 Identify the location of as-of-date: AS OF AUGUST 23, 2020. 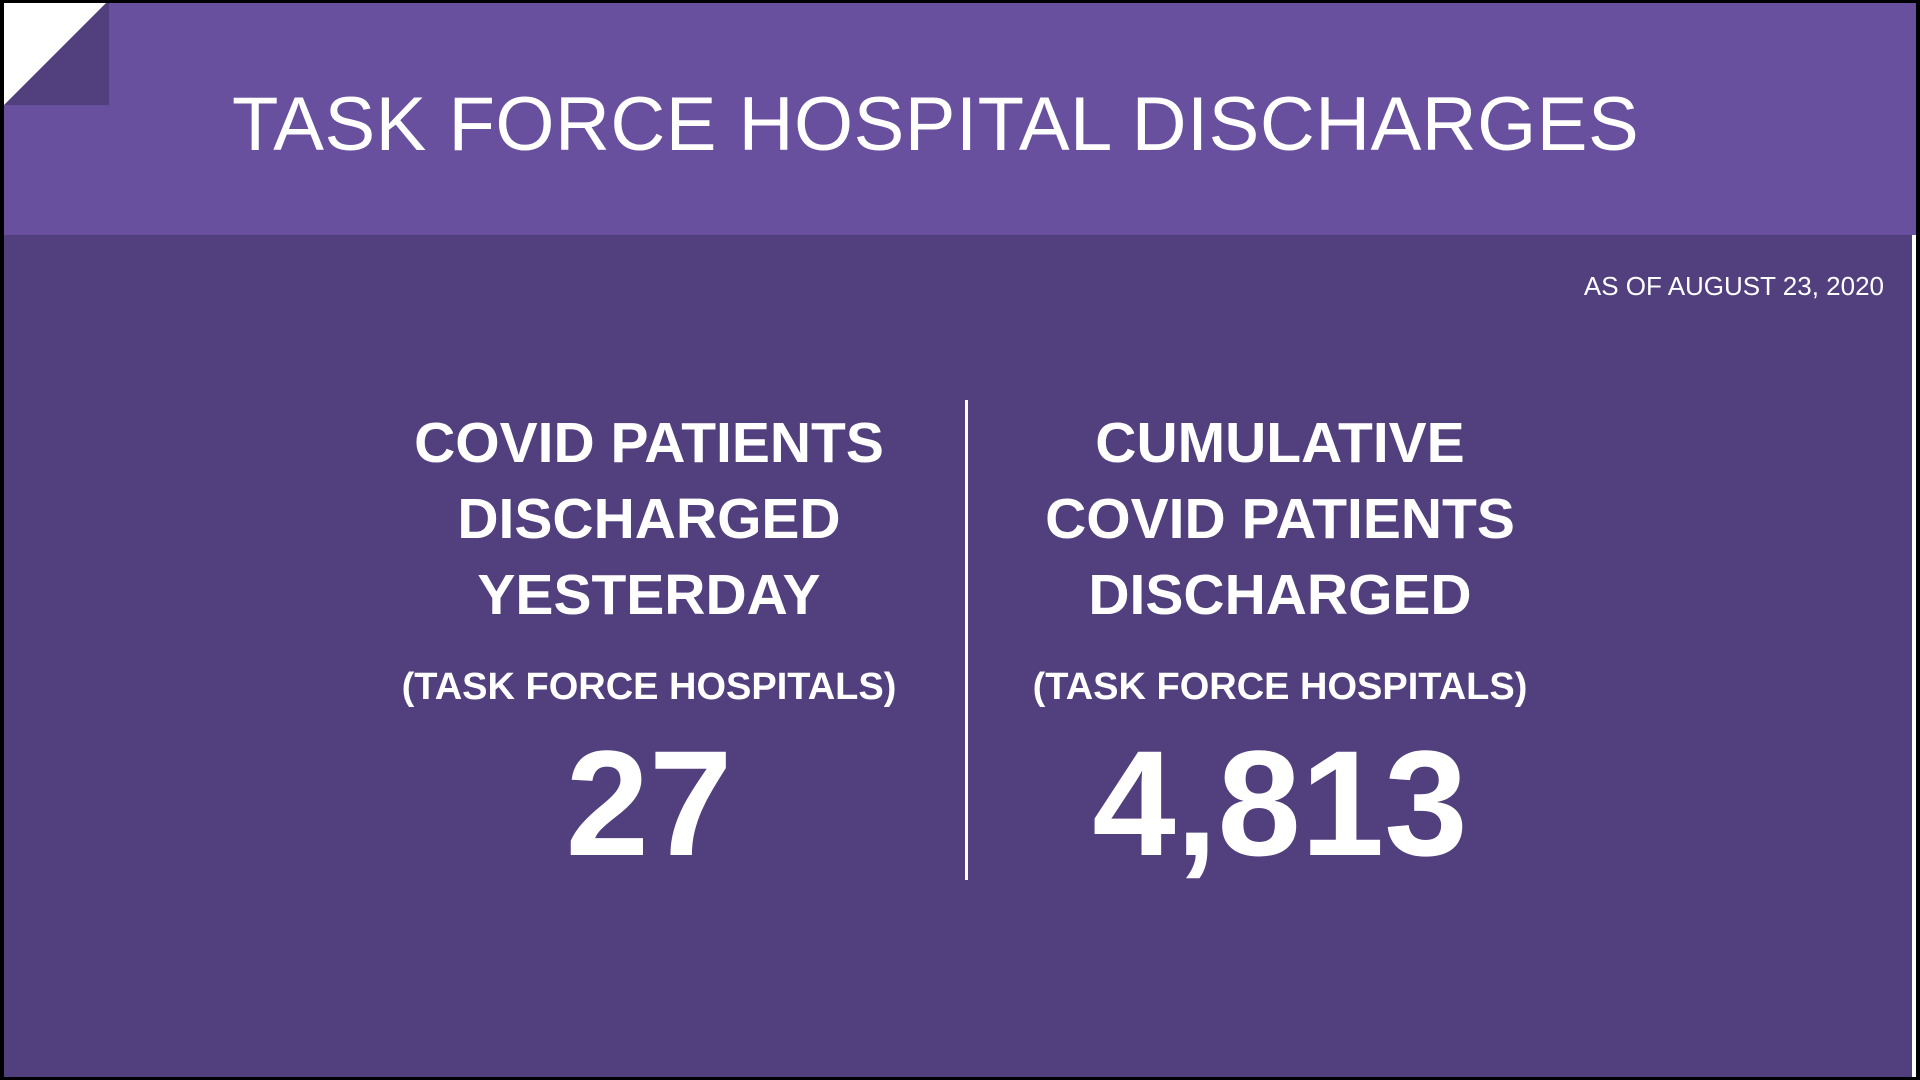
(1733, 286).